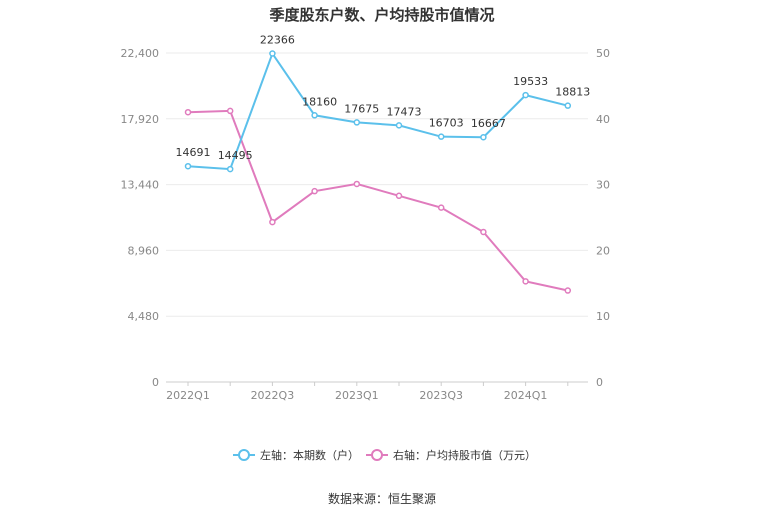 This screenshot has height=517, width=765. What do you see at coordinates (488, 123) in the screenshot?
I see `left-series-data-label: 16667` at bounding box center [488, 123].